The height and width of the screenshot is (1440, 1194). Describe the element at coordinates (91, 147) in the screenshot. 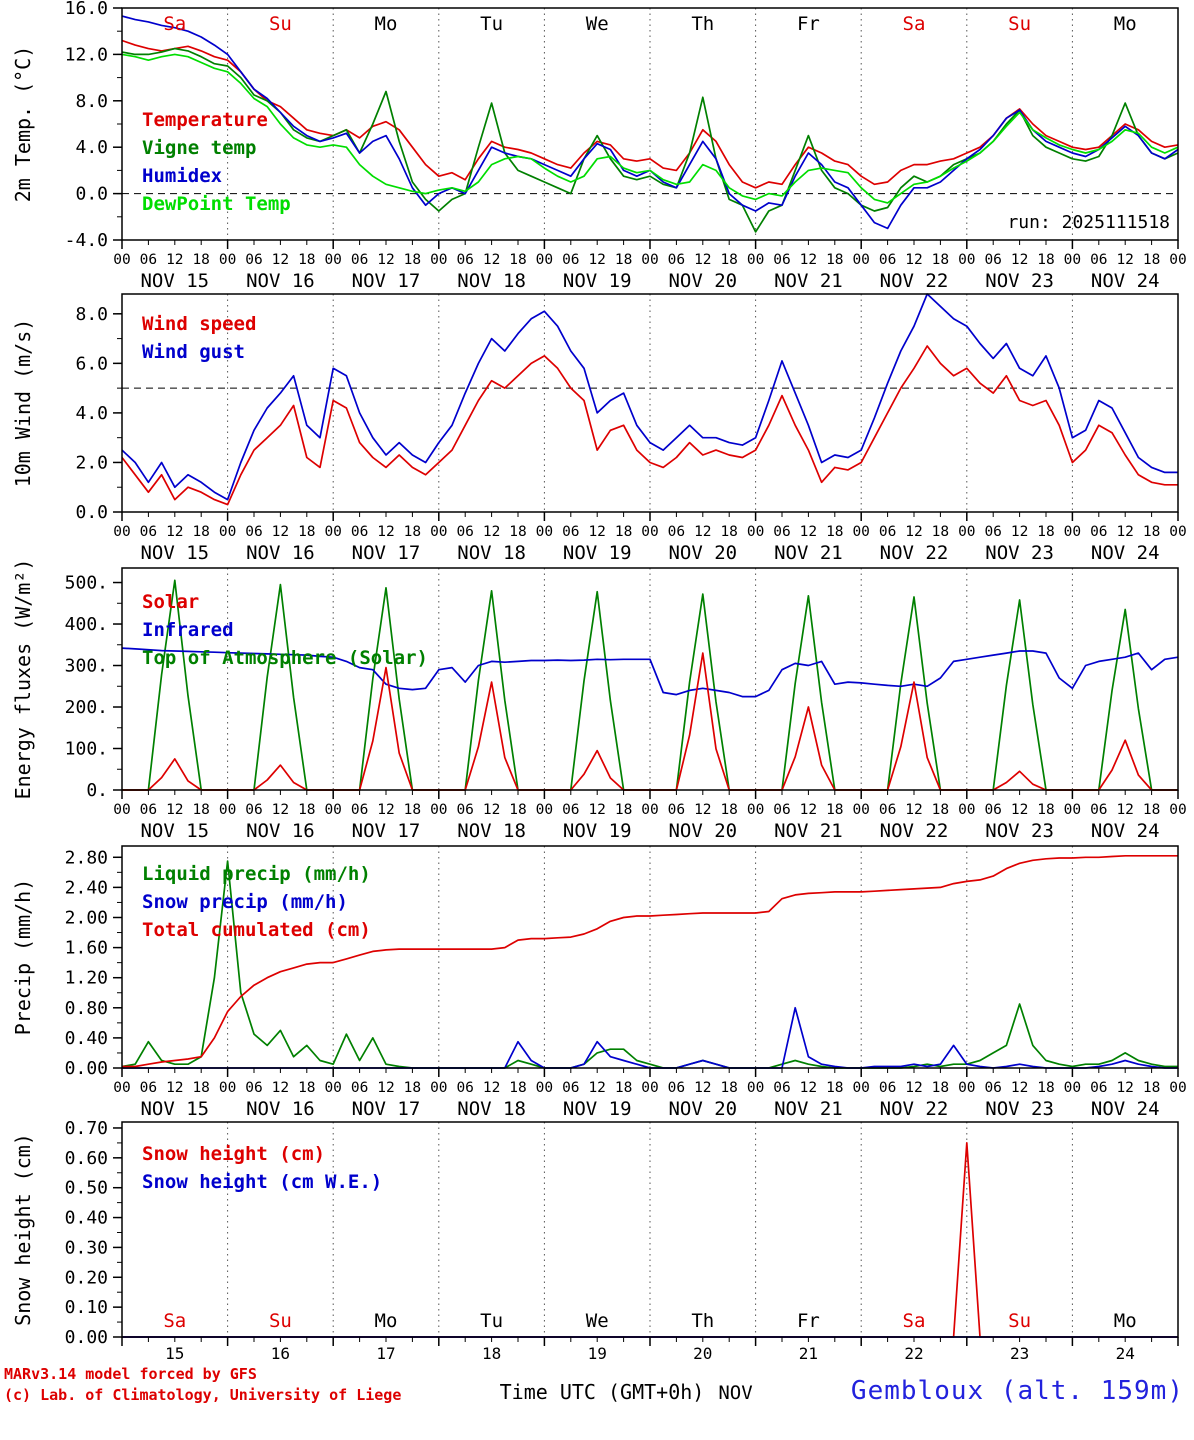

I see `y-tick-label: 4.0` at that location.